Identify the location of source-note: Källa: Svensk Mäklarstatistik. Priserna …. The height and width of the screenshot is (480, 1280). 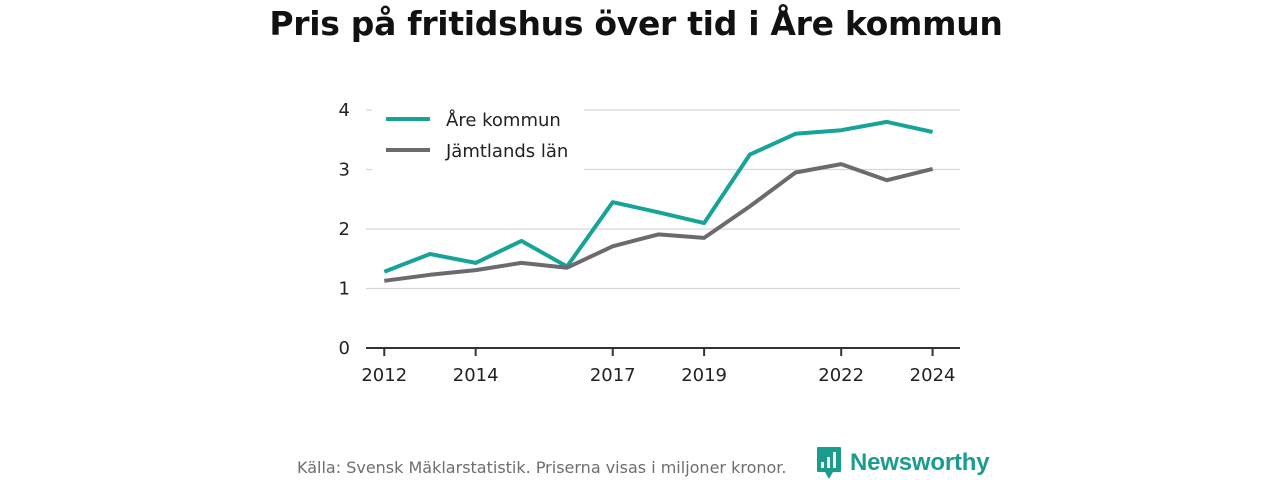
(542, 467).